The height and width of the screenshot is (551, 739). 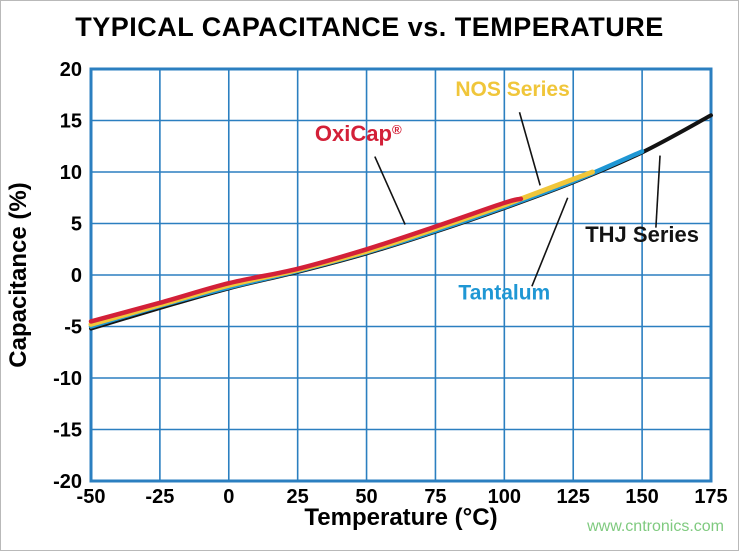 What do you see at coordinates (512, 89) in the screenshot?
I see `series-label-nos-series: NOS Series` at bounding box center [512, 89].